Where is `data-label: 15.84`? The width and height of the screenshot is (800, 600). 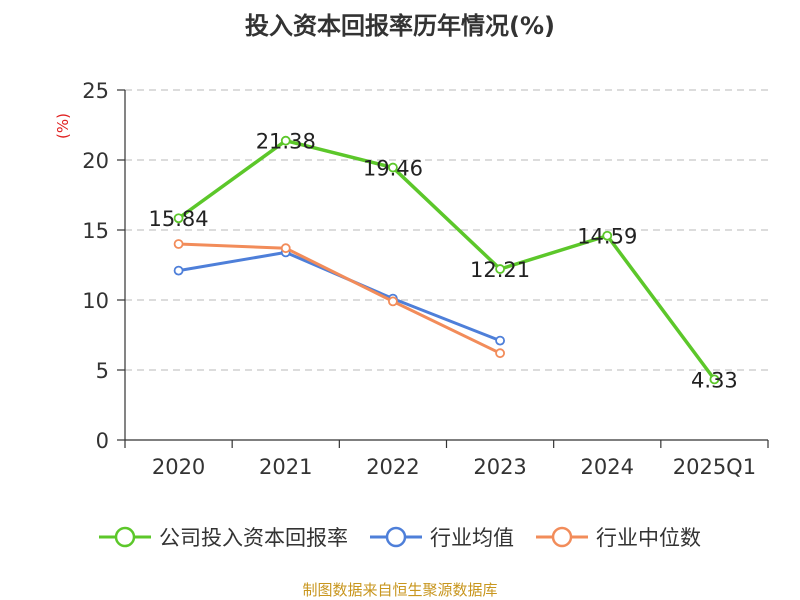
data-label: 15.84 is located at coordinates (179, 219).